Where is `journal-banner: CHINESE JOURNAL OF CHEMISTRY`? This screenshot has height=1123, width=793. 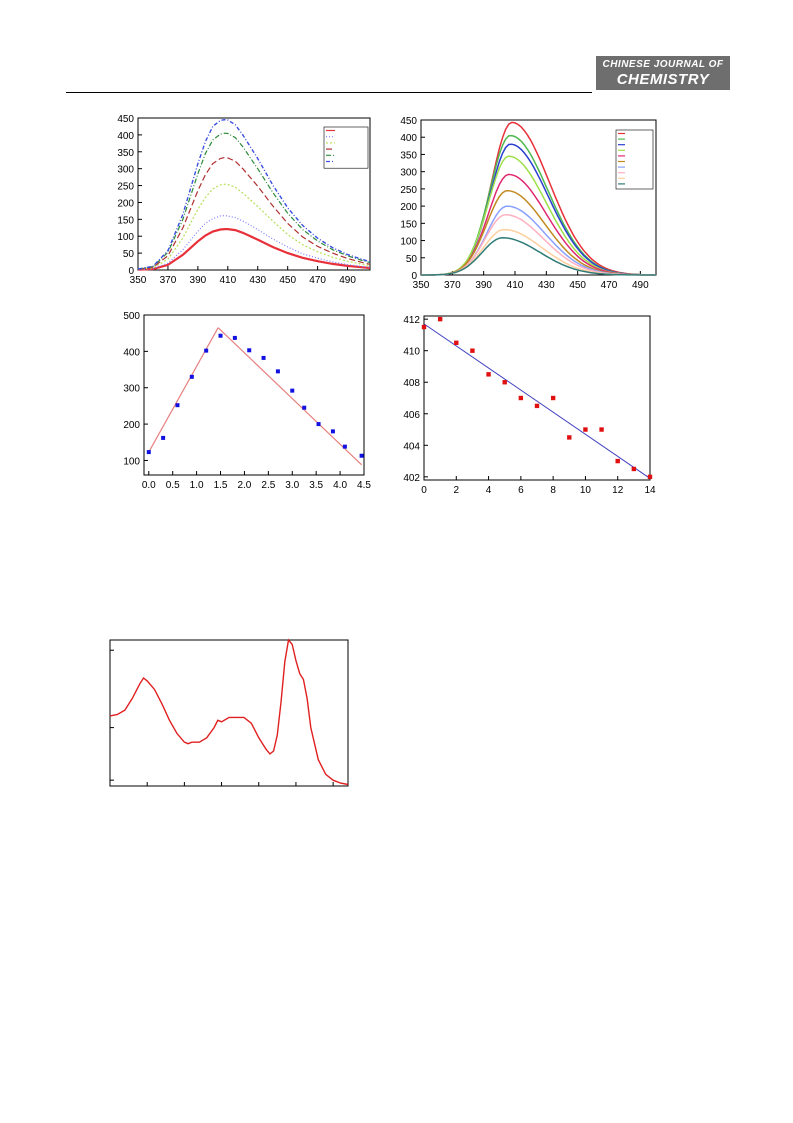 journal-banner: CHINESE JOURNAL OF CHEMISTRY is located at coordinates (663, 73).